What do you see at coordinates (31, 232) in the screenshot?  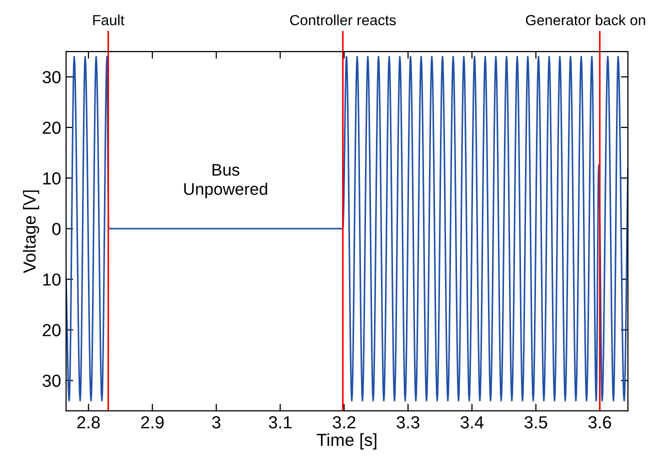 I see `y-axis-title: Voltage [V]` at bounding box center [31, 232].